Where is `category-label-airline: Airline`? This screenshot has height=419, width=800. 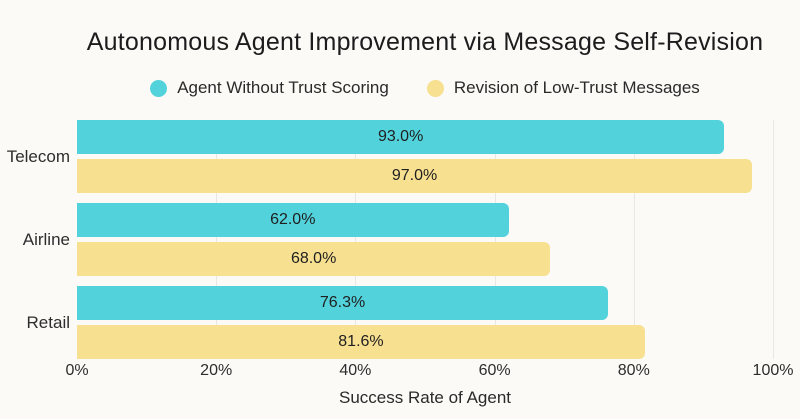
category-label-airline: Airline is located at coordinates (46, 239).